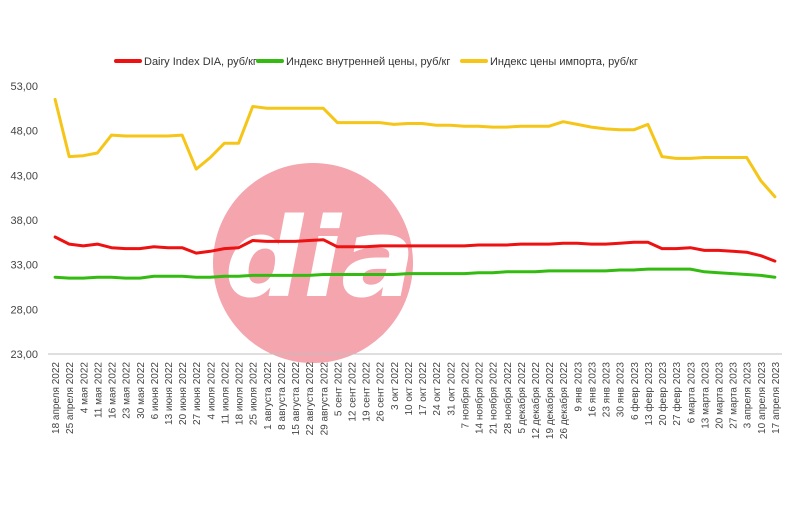  I want to click on x-tick-label: 18 апреля 2022, so click(56, 398).